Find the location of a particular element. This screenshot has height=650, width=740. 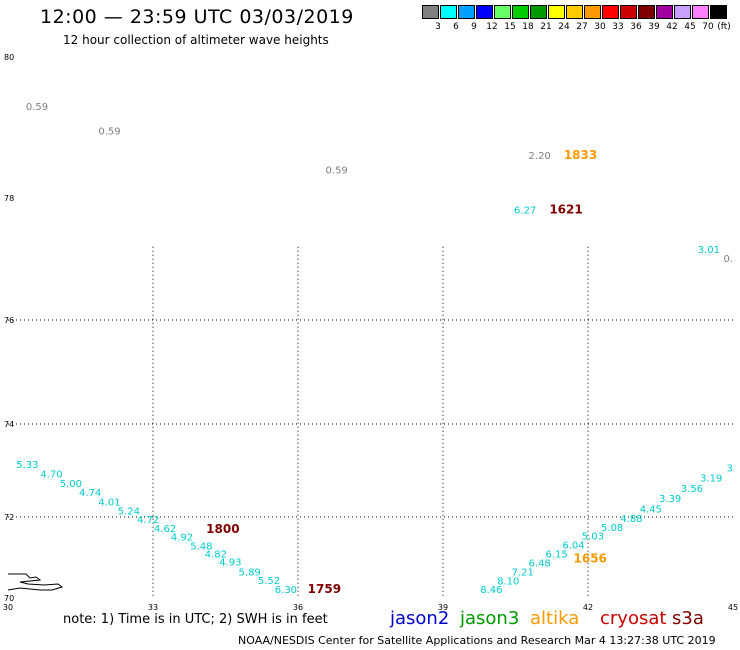

legend-label: 36 is located at coordinates (636, 27).